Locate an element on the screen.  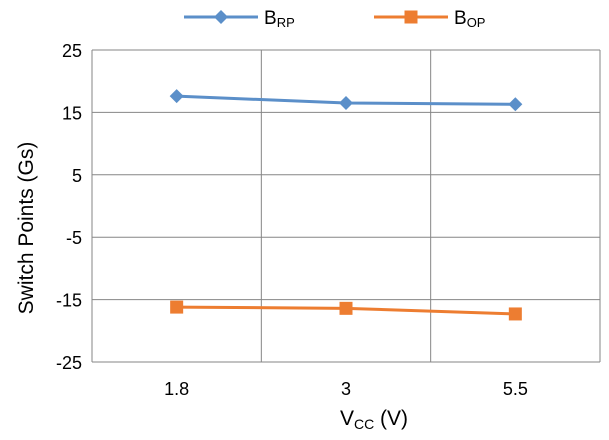
legend-label: BRP is located at coordinates (279, 19).